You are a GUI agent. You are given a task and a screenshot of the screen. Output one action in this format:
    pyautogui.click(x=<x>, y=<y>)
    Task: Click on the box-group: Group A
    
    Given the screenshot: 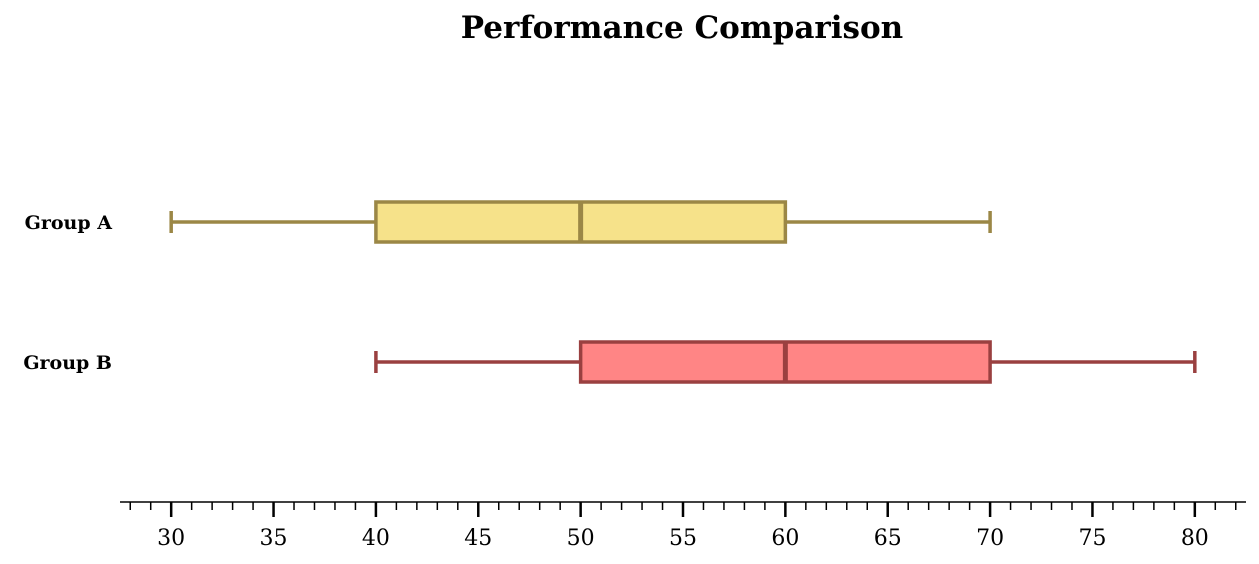 What is the action you would take?
    pyautogui.click(x=508, y=222)
    